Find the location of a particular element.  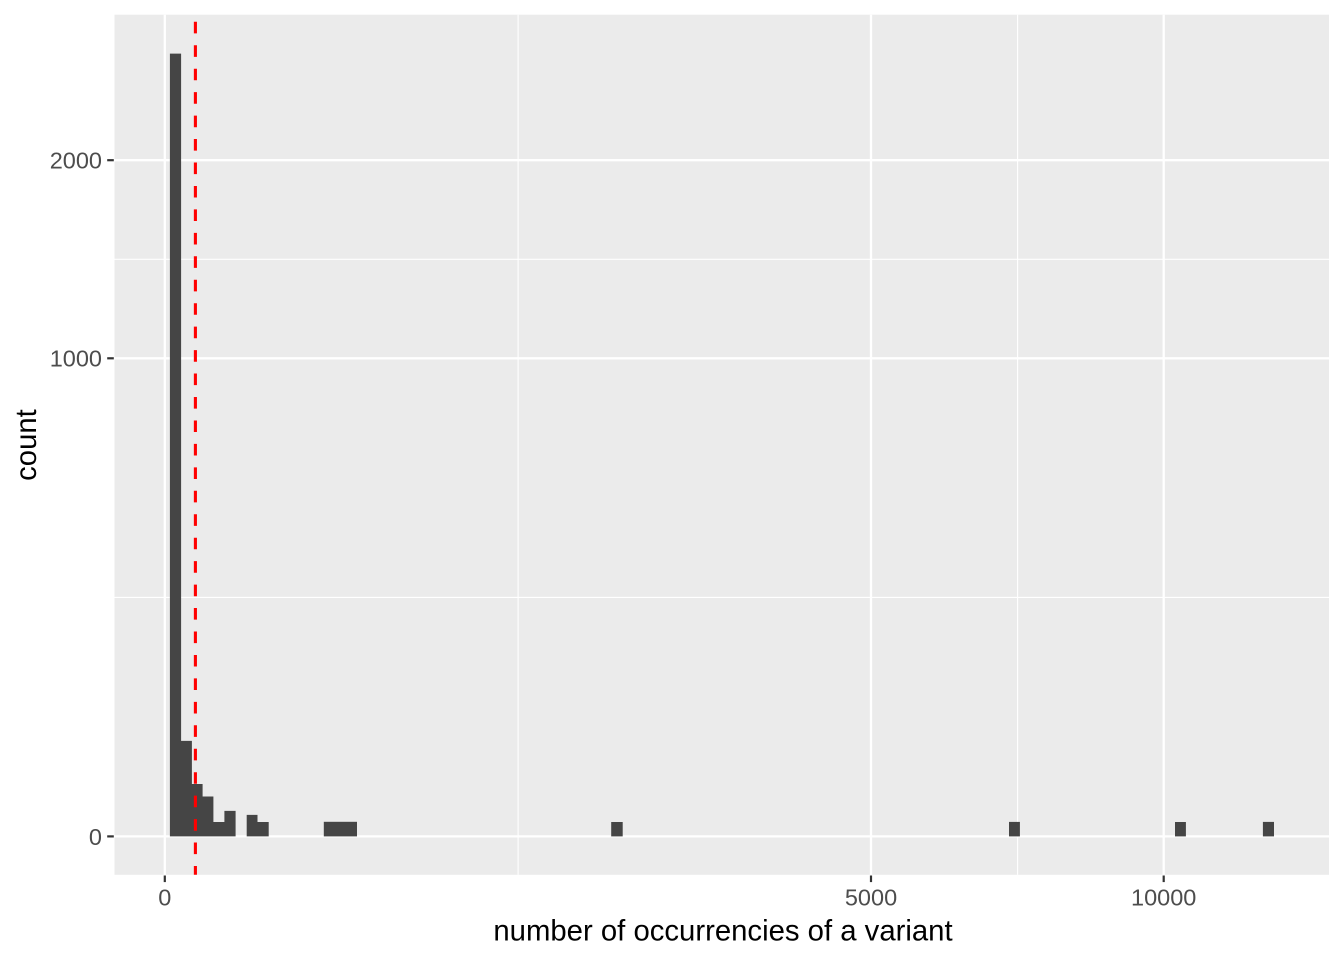

svg-text: 1000 is located at coordinates (76, 359).